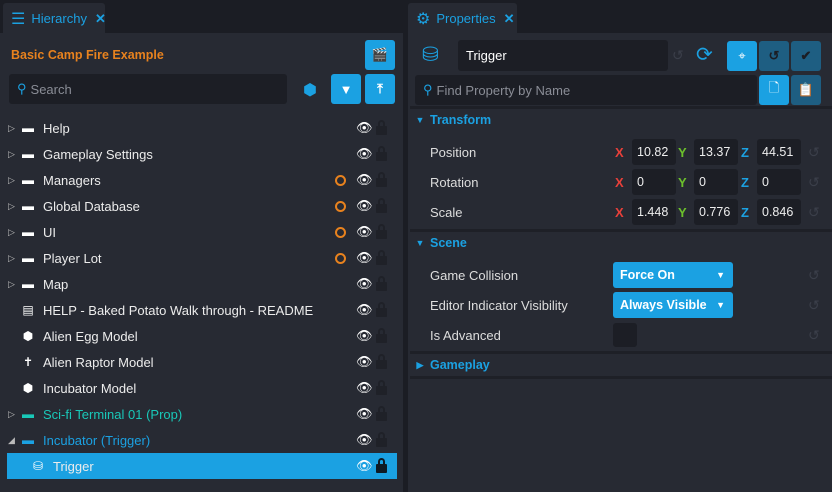 The height and width of the screenshot is (492, 832). I want to click on position-y-input: 13.37, so click(716, 152).